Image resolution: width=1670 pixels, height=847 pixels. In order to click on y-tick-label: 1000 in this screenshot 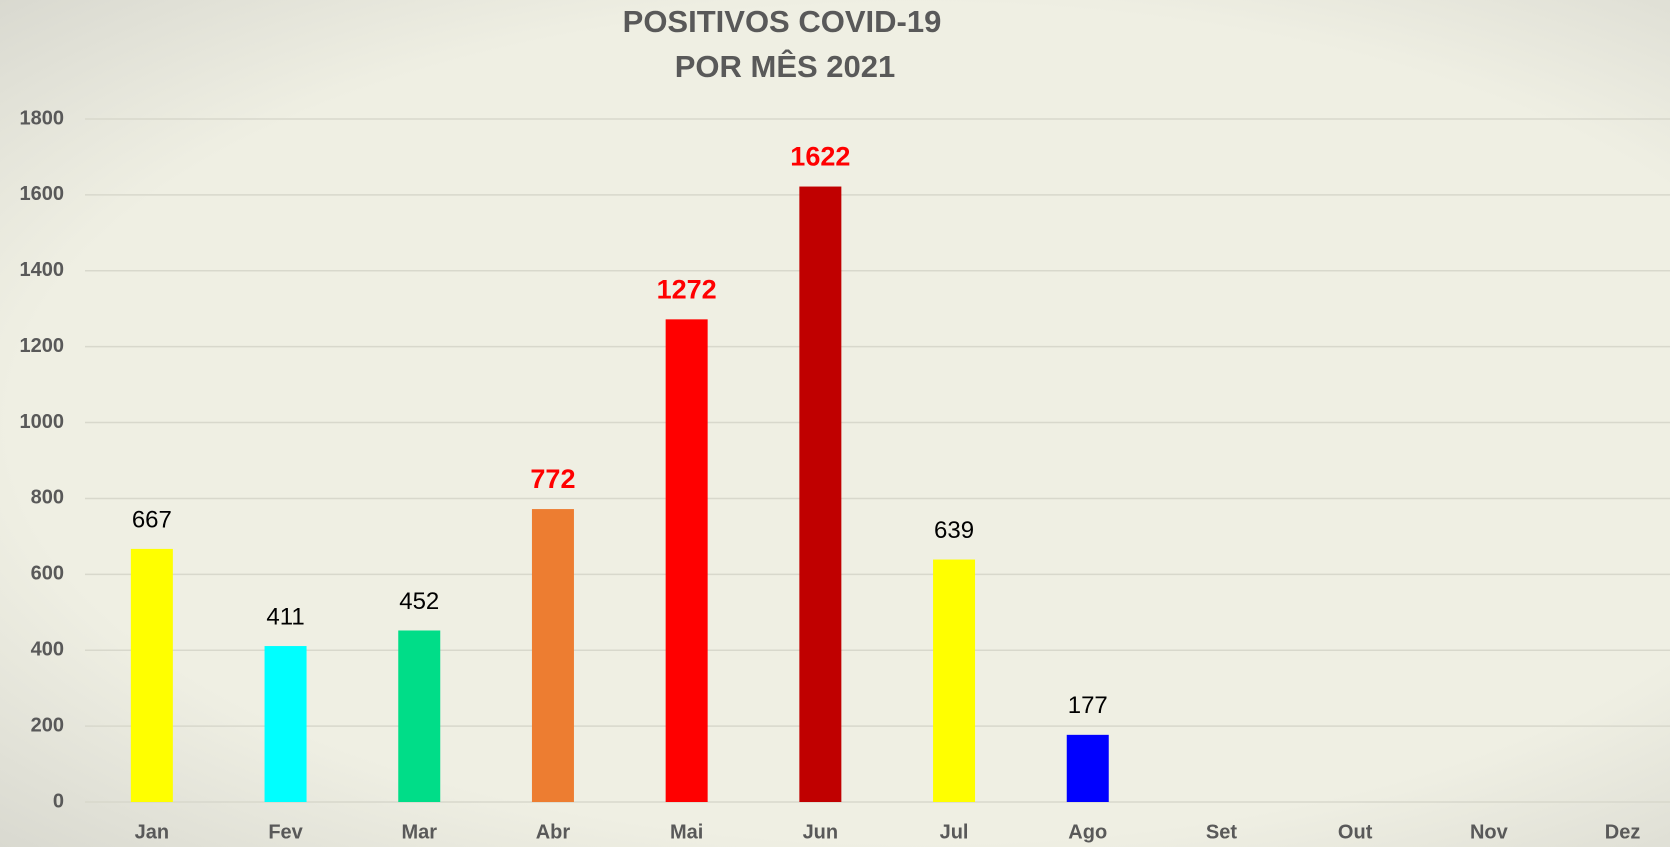, I will do `click(42, 422)`.